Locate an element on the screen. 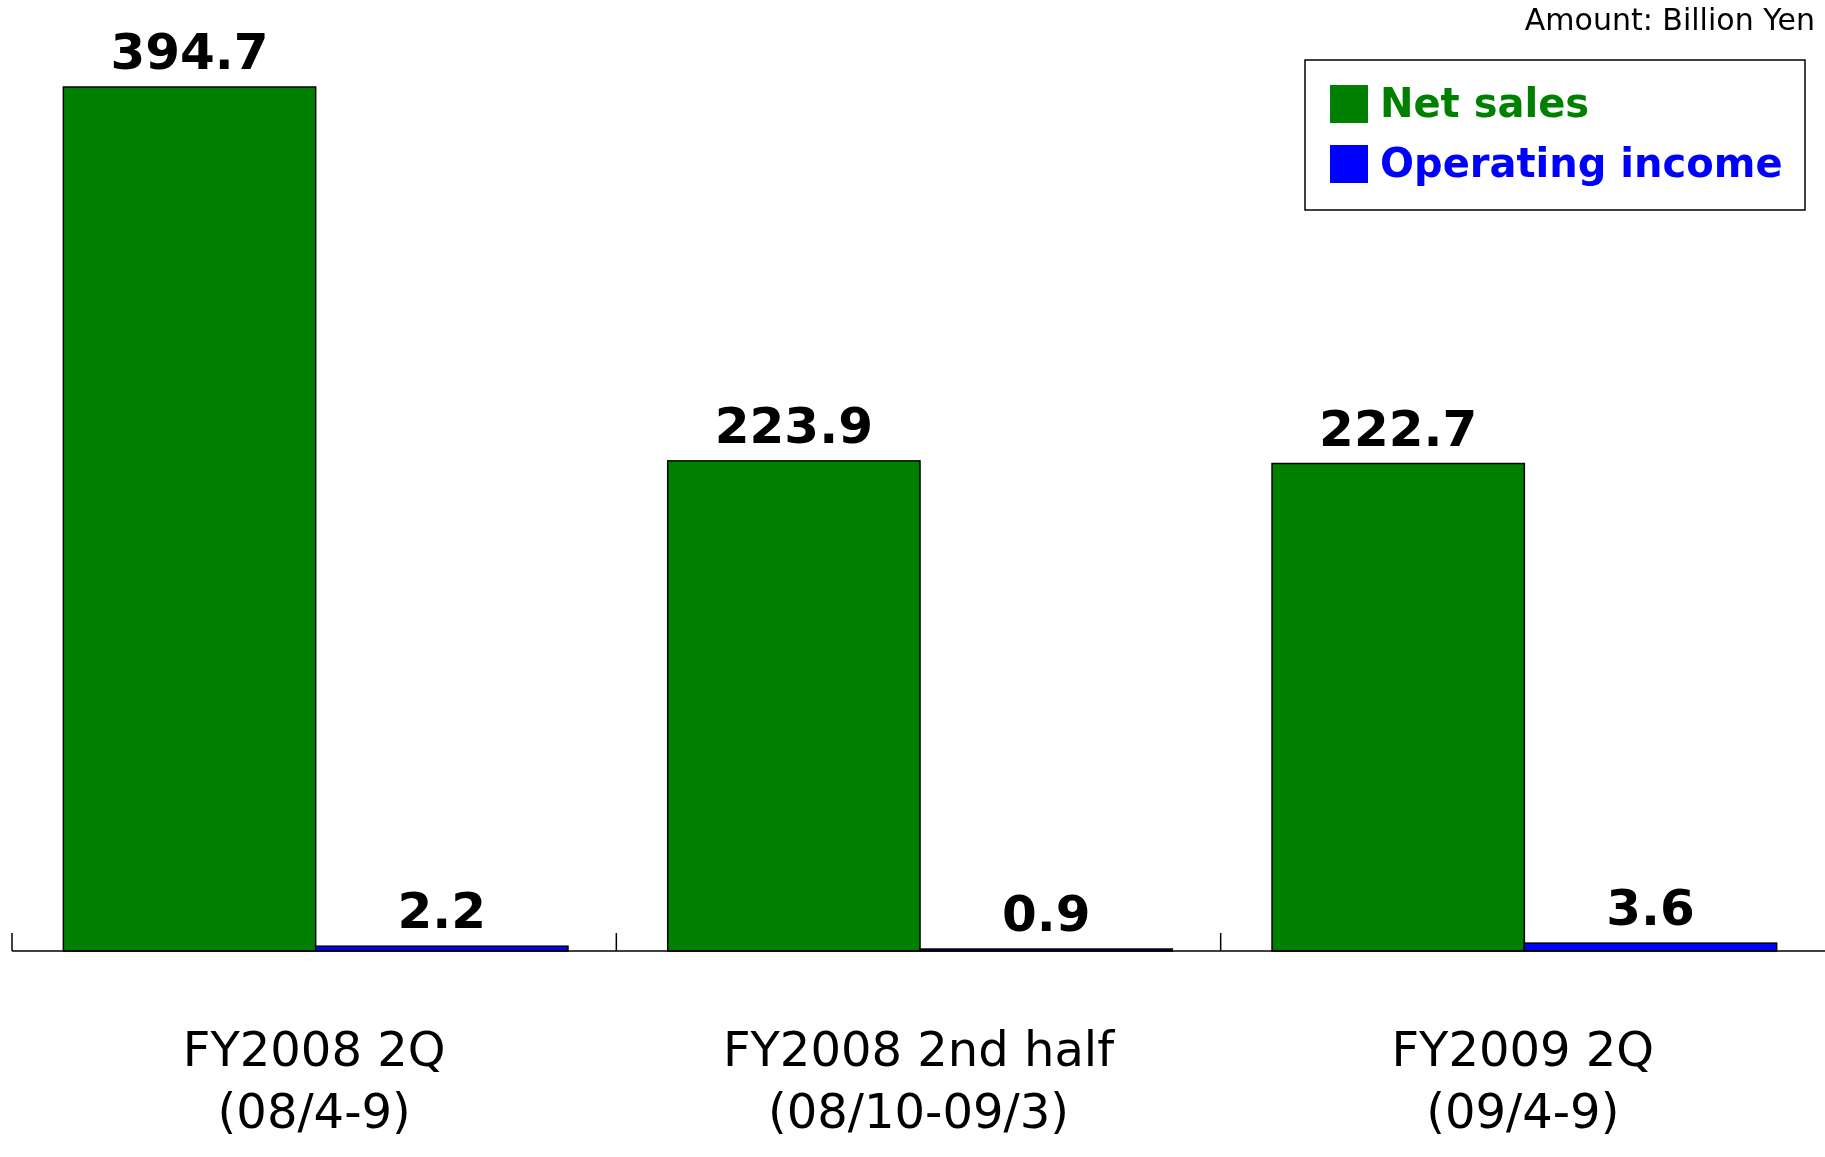 The height and width of the screenshot is (1157, 1825). legend-label: Net sales is located at coordinates (1485, 103).